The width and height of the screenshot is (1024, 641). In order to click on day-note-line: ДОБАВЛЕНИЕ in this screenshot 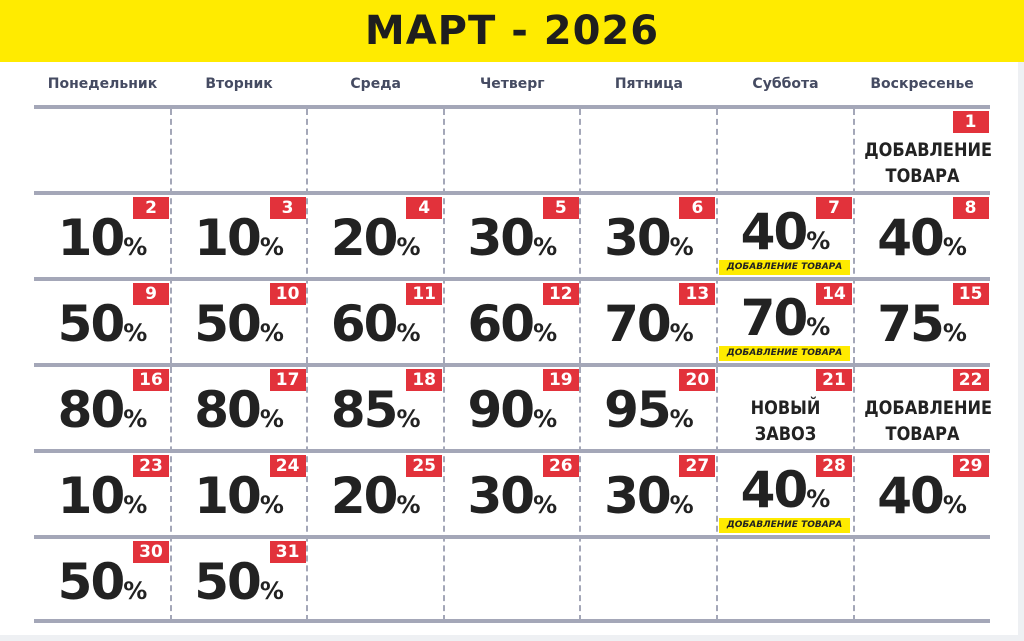, I will do `click(927, 408)`.